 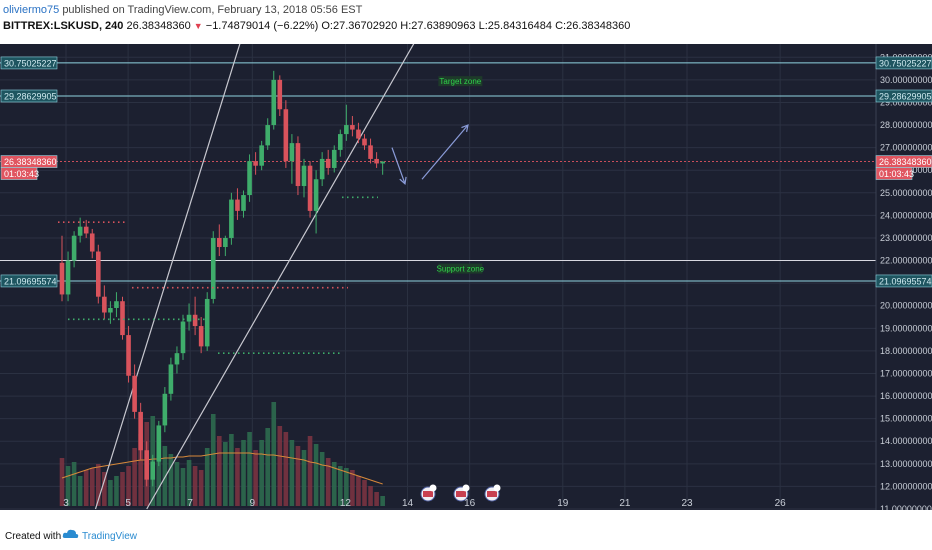 What do you see at coordinates (905, 96) in the screenshot?
I see `level-tag-right: 29.28629905` at bounding box center [905, 96].